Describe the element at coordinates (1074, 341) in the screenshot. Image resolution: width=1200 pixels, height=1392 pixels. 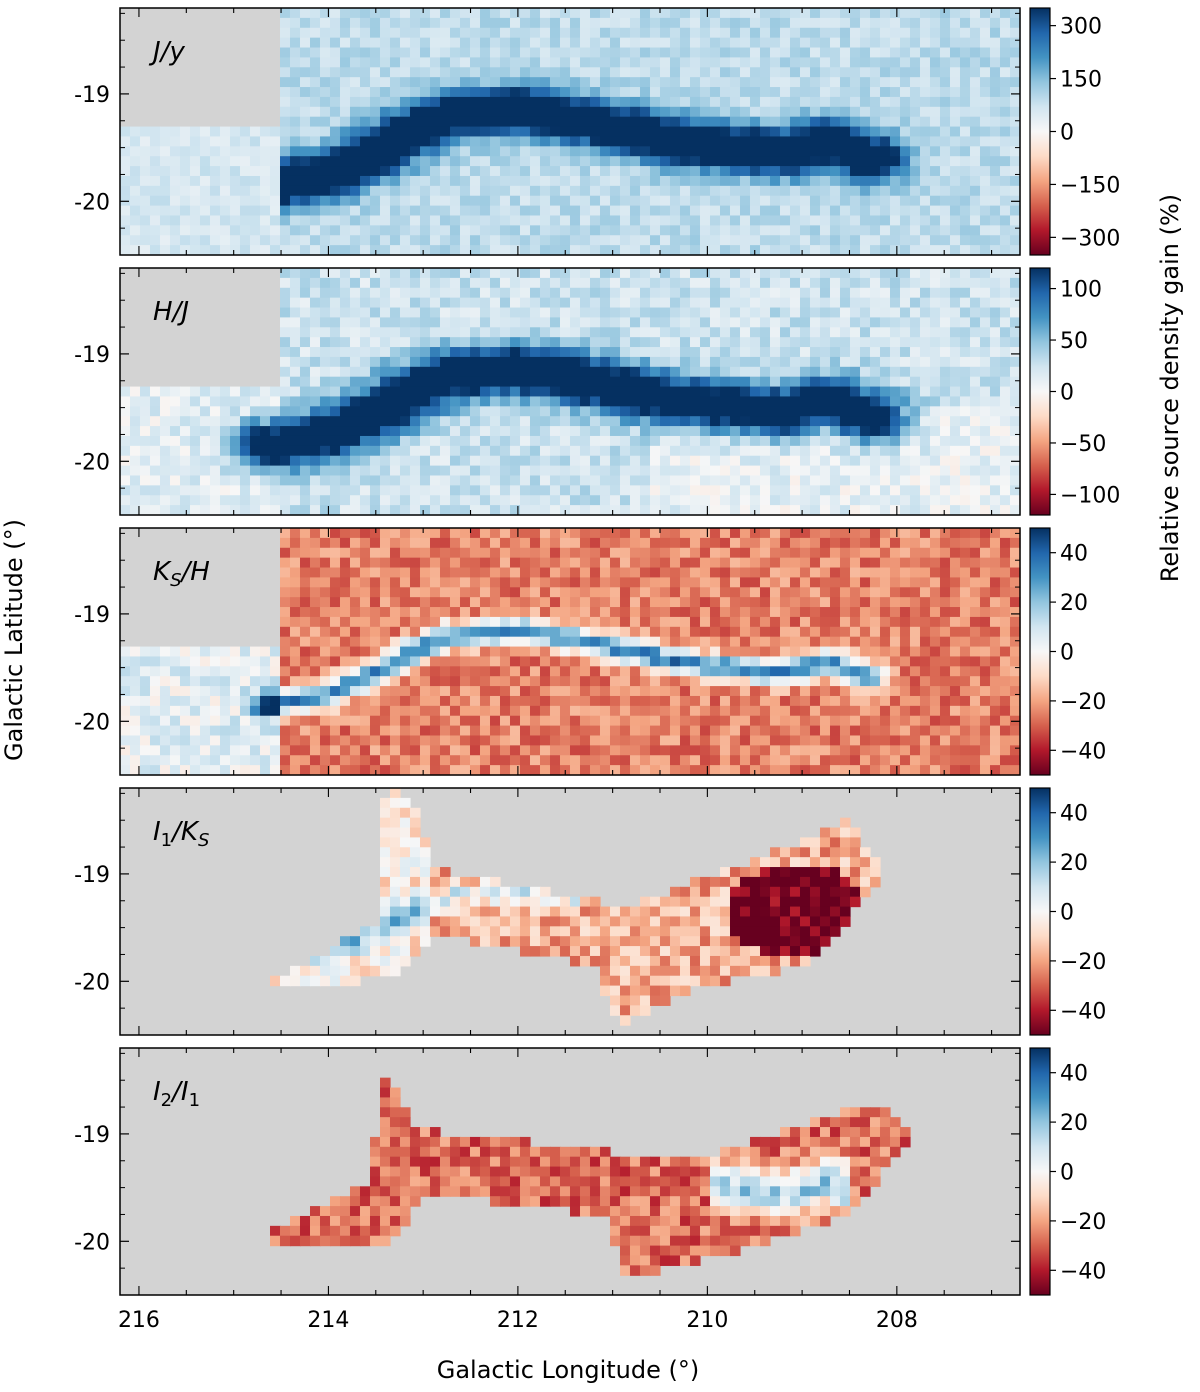
I see `colorbar-tick-label: 50` at that location.